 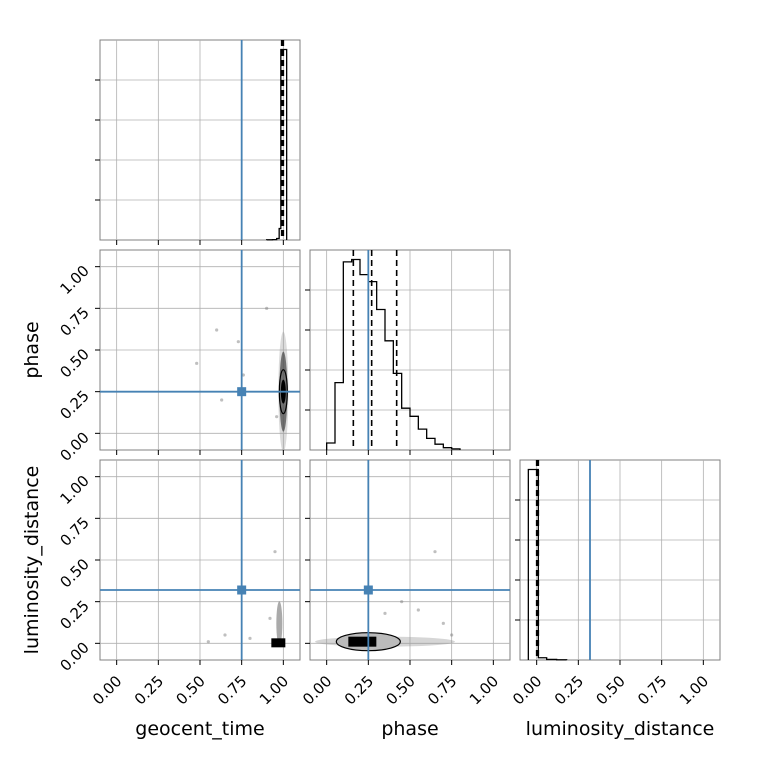 I want to click on scatter-phase-vs-geocent-time-ytick-label-1: 0.25, so click(x=74, y=405).